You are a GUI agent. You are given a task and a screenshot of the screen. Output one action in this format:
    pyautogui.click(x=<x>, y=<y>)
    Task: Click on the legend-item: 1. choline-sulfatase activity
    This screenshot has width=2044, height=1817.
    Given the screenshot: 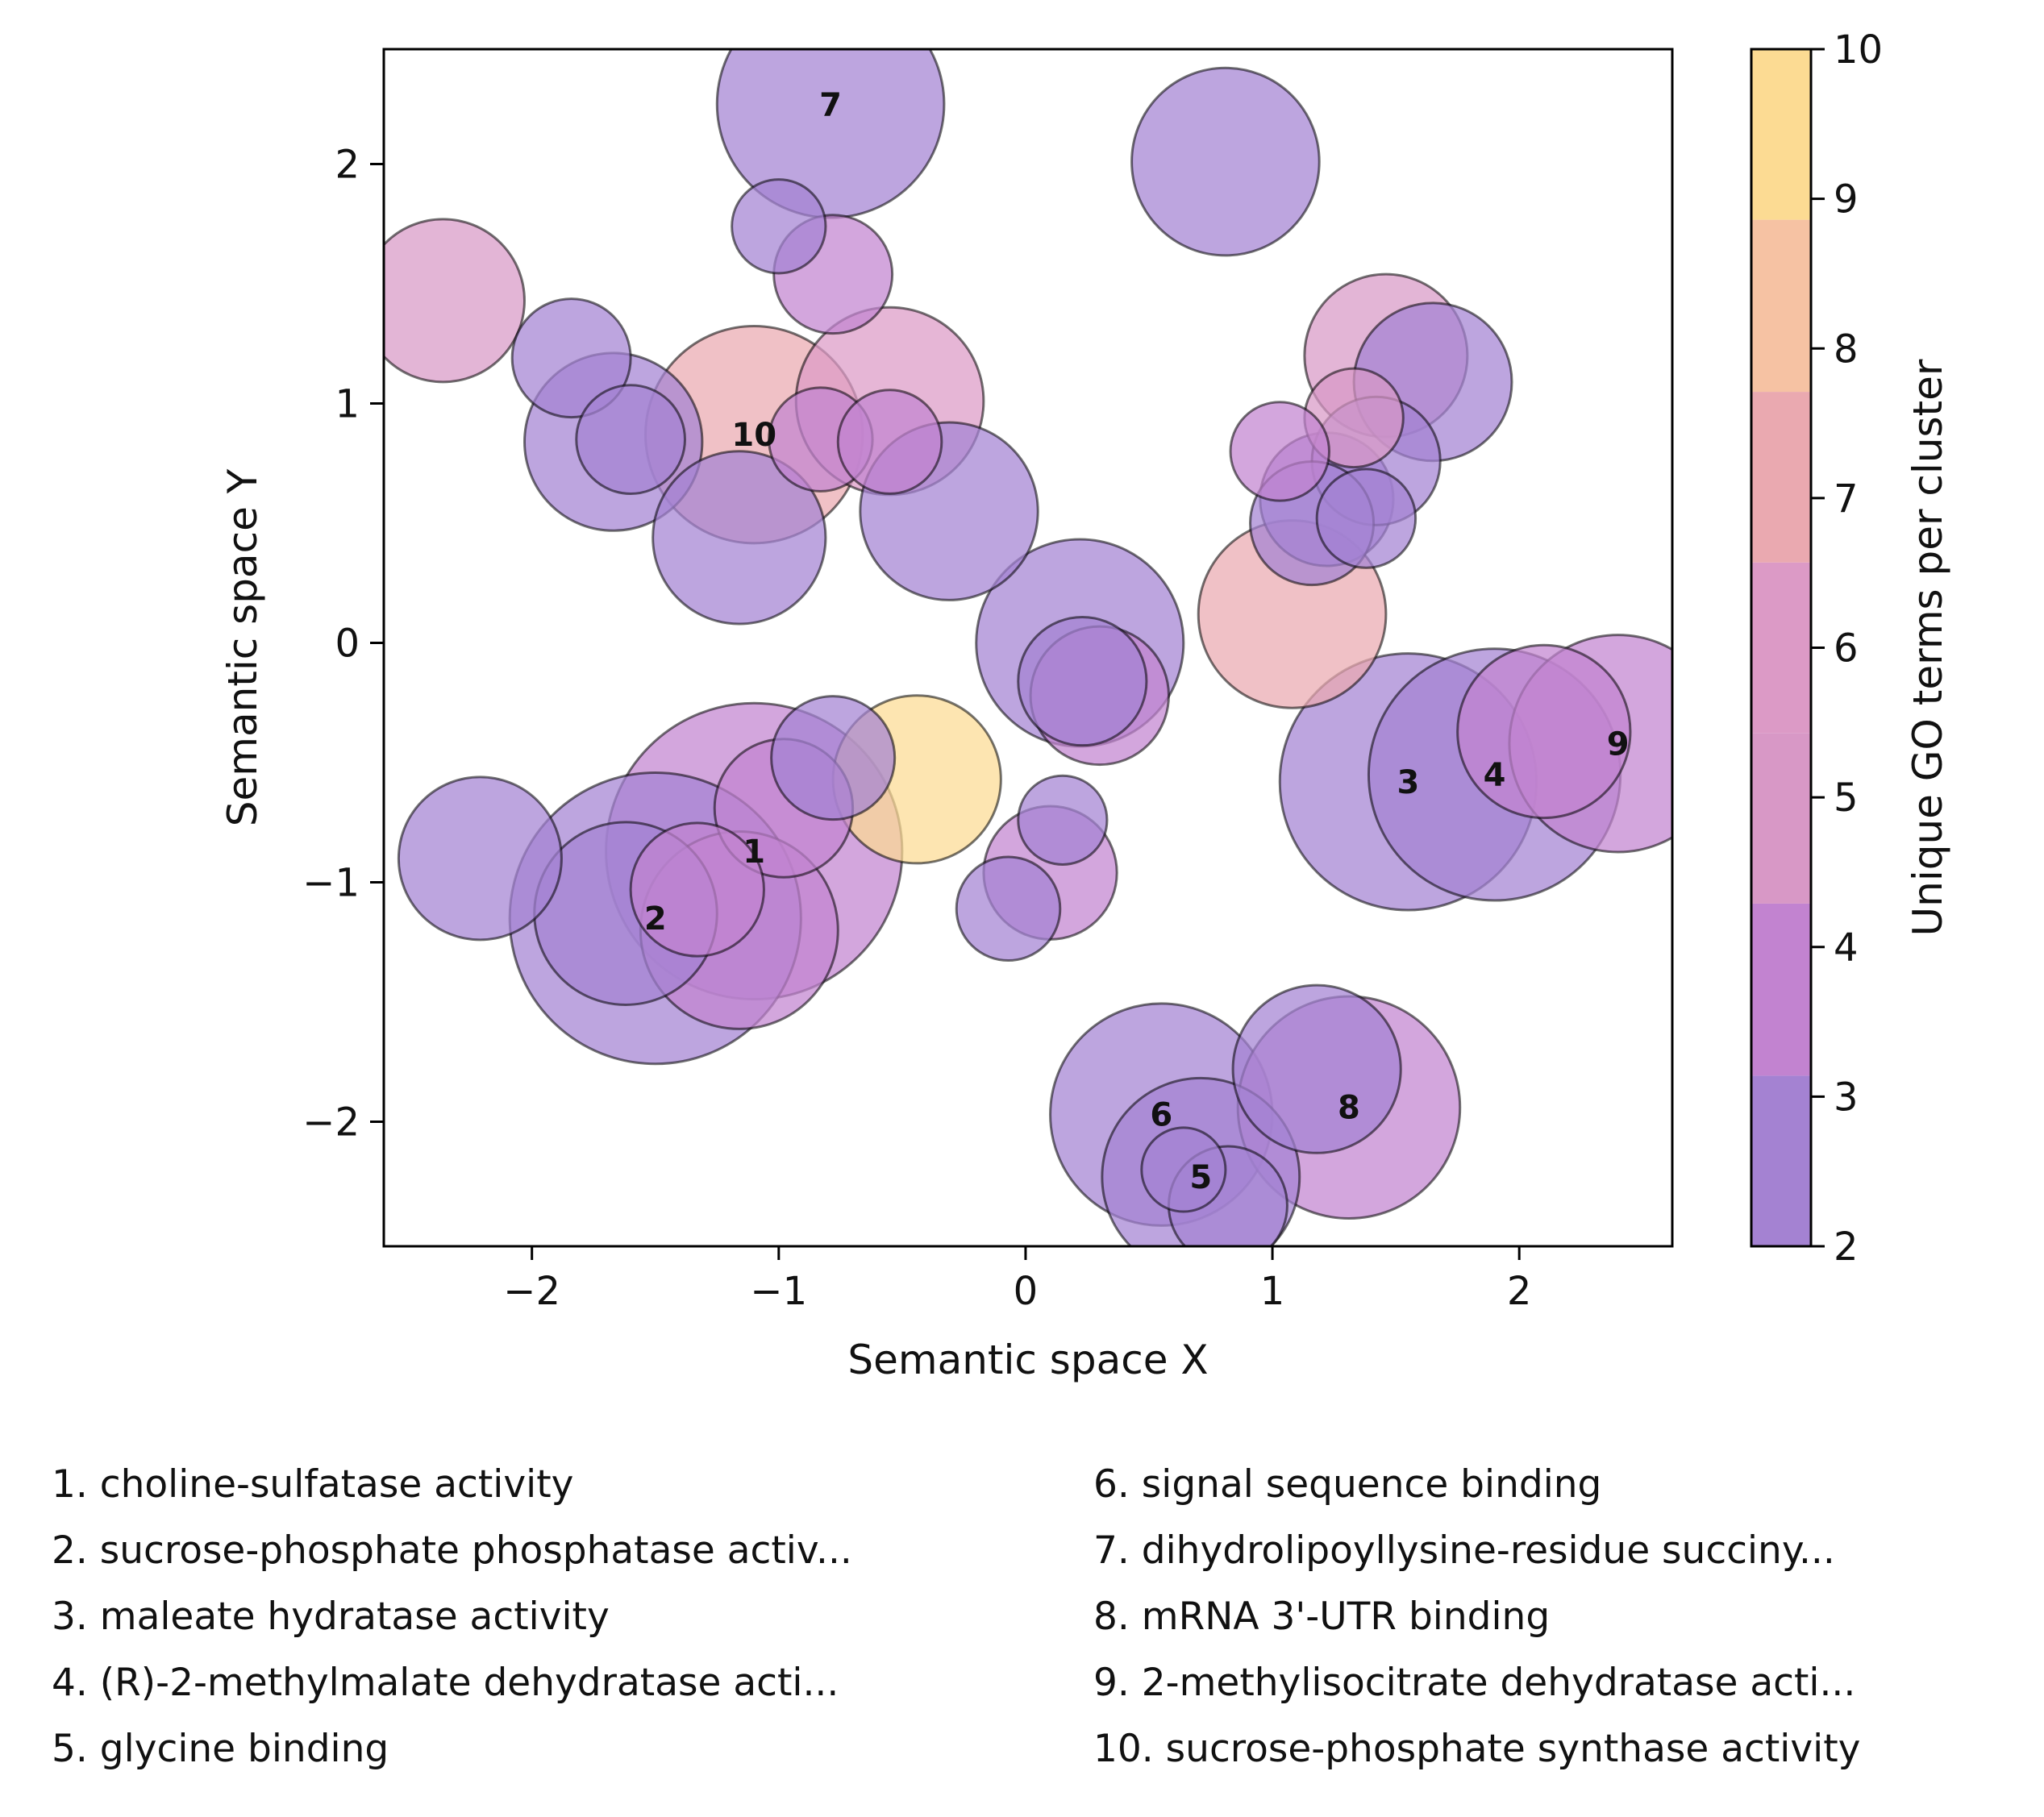 What is the action you would take?
    pyautogui.click(x=313, y=1484)
    